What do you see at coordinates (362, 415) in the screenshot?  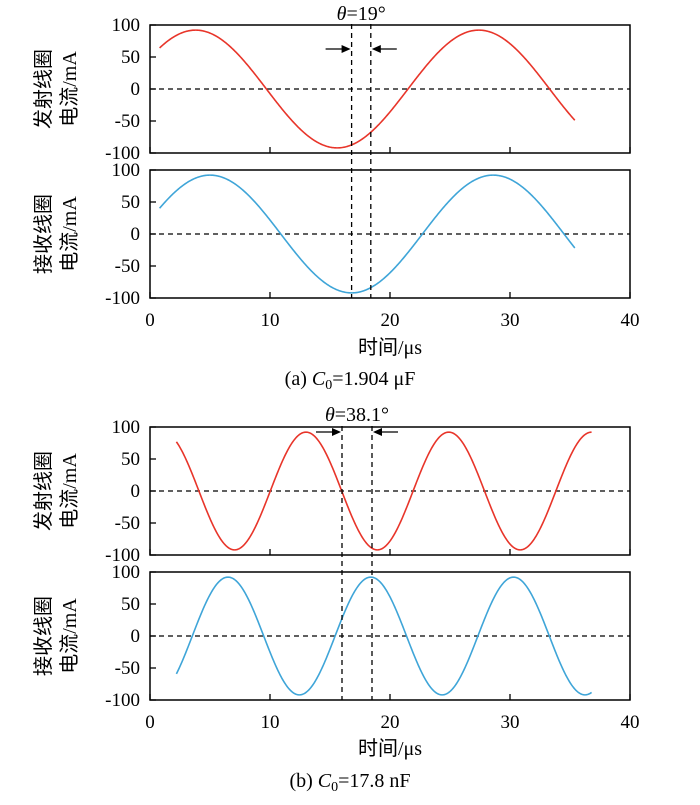 I see `phase-angle-value: =38.1°` at bounding box center [362, 415].